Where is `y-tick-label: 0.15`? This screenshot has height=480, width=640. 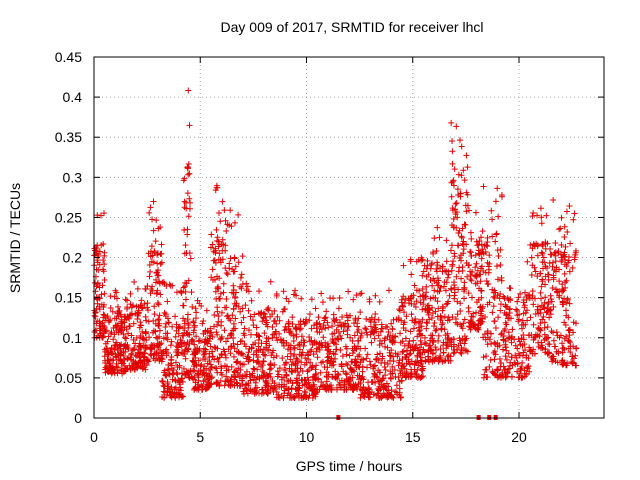
y-tick-label: 0.15 is located at coordinates (68, 298).